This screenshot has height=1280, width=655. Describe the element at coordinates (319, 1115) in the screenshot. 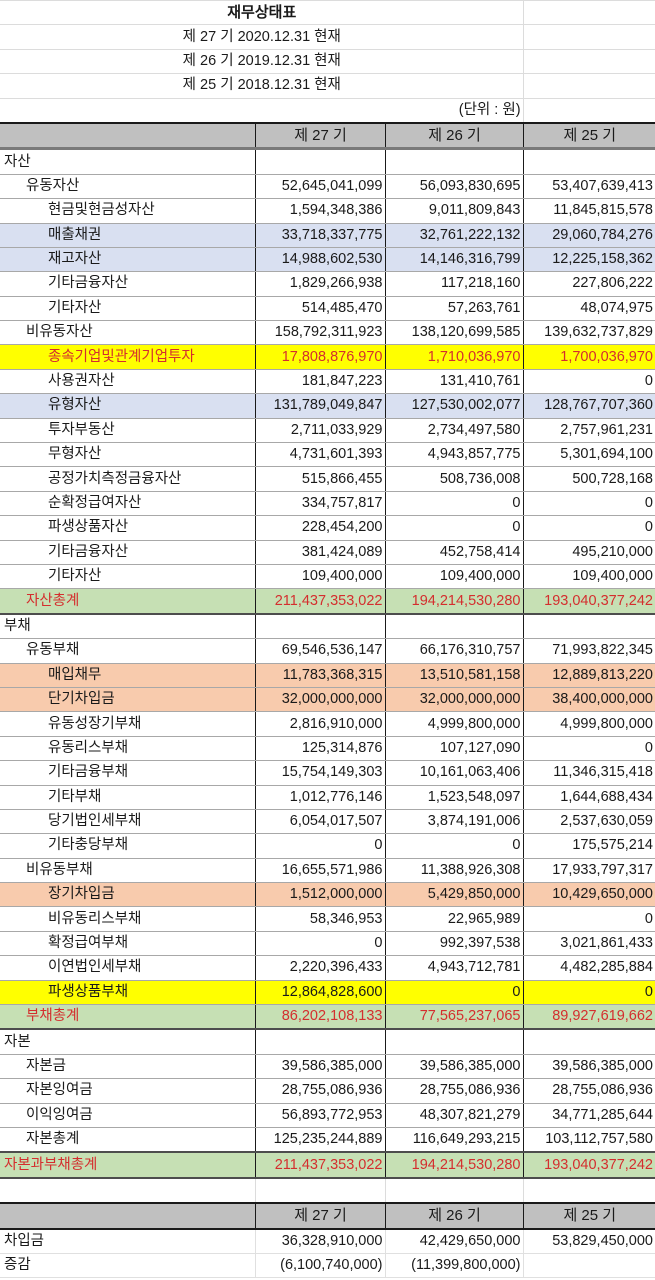

I see `value-27: 56,893,772,953` at that location.